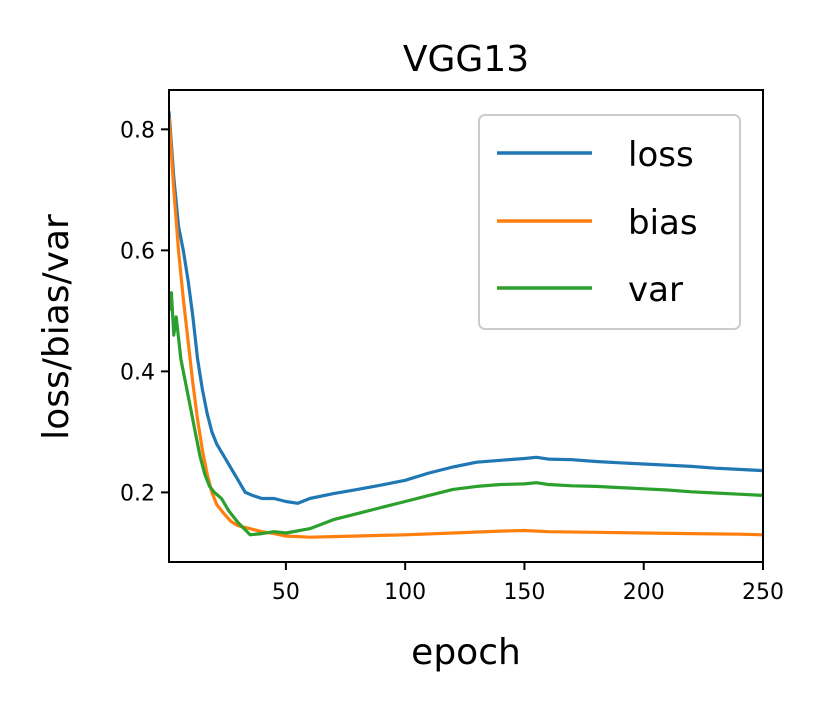 The height and width of the screenshot is (712, 830). Describe the element at coordinates (524, 592) in the screenshot. I see `x-tick-label: 150` at that location.